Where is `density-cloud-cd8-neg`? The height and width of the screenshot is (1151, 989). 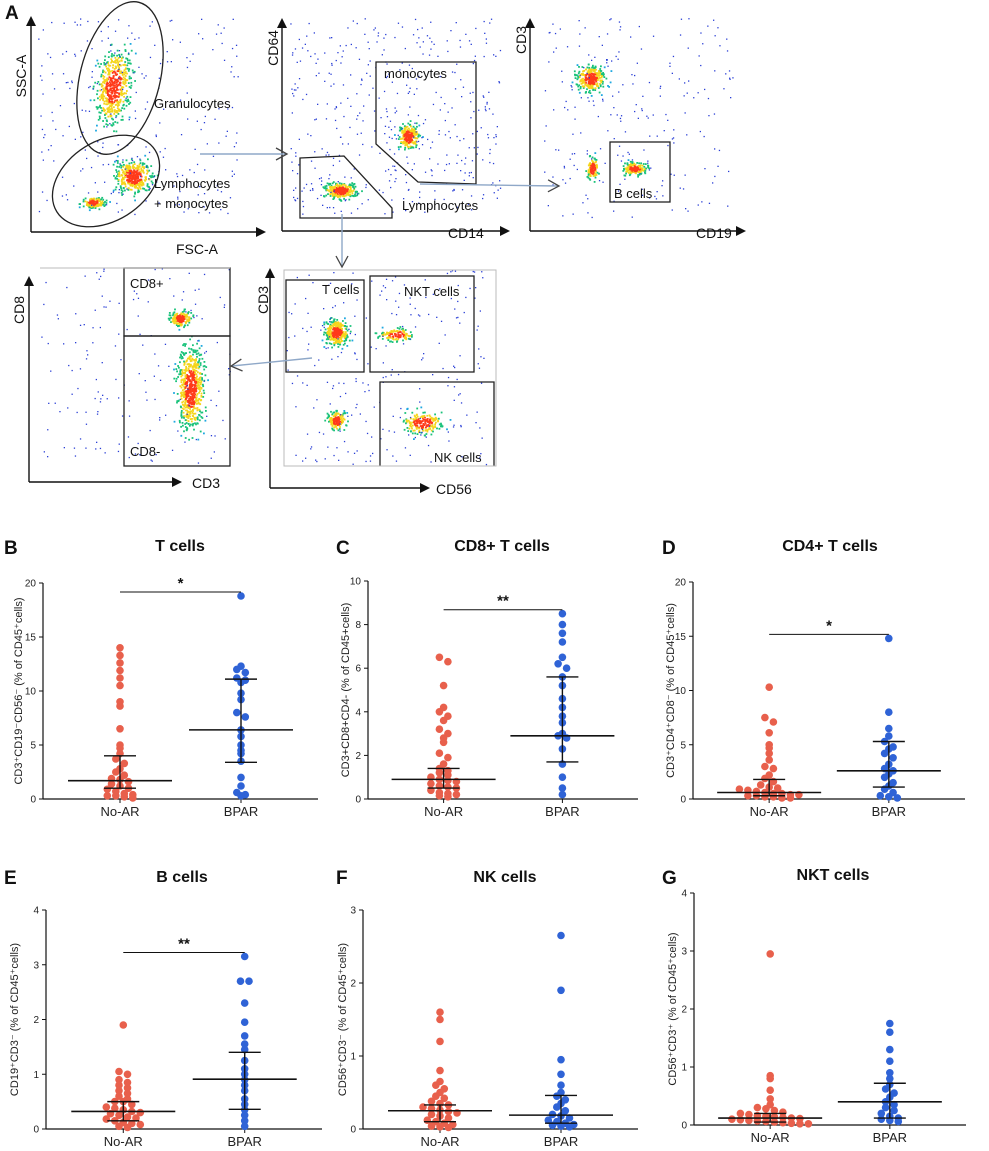
density-cloud-cd8-neg is located at coordinates (191, 388).